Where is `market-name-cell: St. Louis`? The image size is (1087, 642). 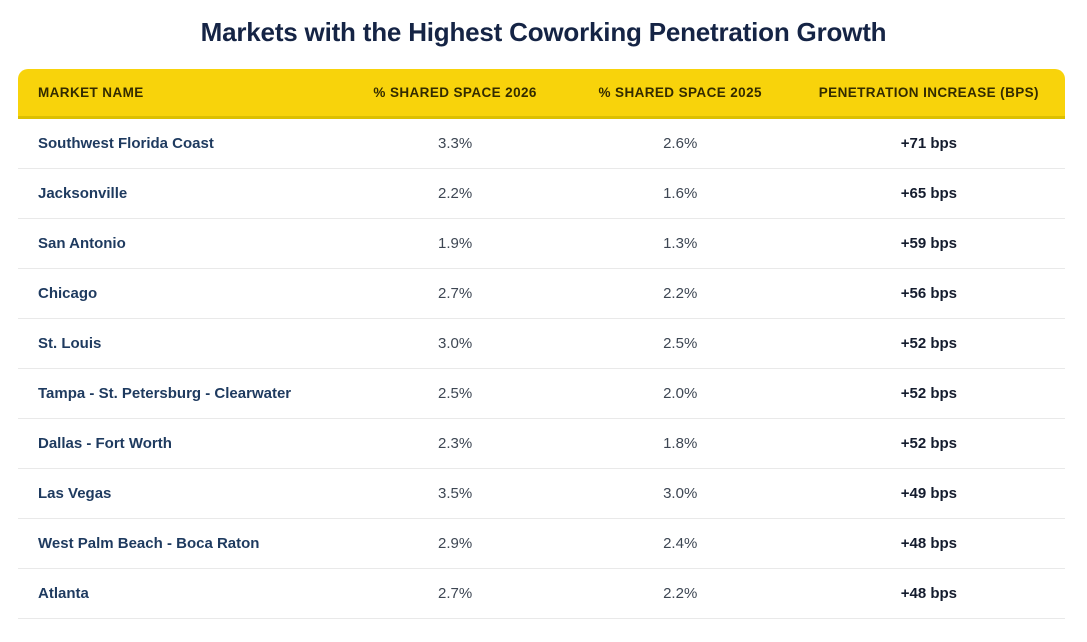 market-name-cell: St. Louis is located at coordinates (70, 343).